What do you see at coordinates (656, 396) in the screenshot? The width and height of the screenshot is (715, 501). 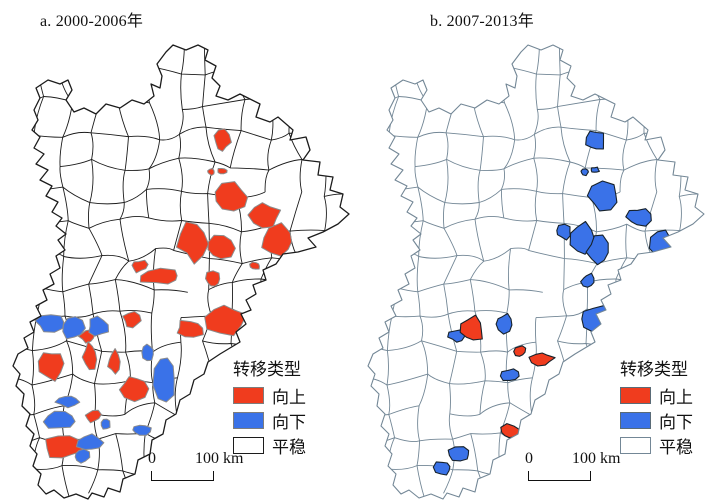 I see `legend-b-item-up: 向上` at bounding box center [656, 396].